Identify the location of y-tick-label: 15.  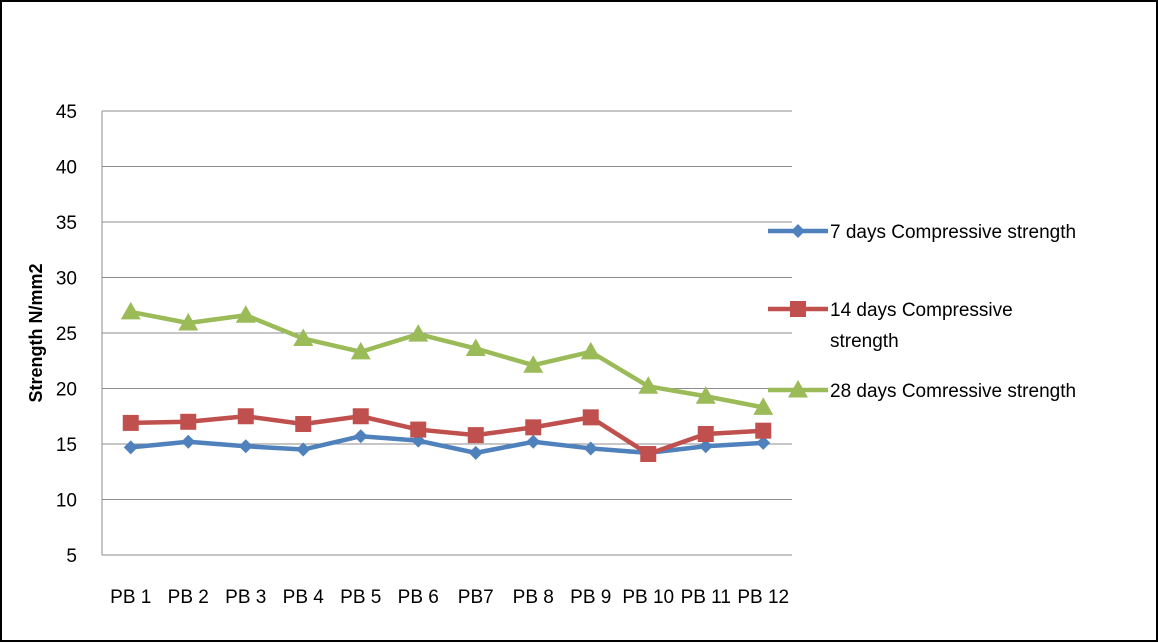
(66, 445).